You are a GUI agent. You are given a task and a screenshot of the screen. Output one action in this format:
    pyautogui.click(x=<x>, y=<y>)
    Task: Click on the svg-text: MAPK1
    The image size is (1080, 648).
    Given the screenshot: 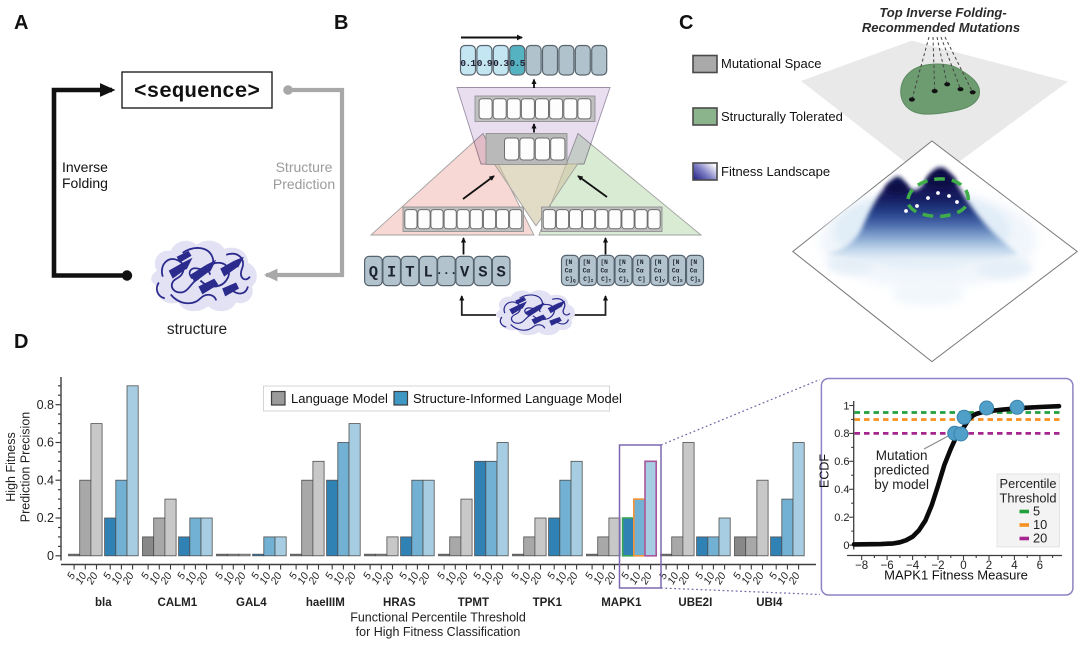 What is the action you would take?
    pyautogui.click(x=621, y=603)
    